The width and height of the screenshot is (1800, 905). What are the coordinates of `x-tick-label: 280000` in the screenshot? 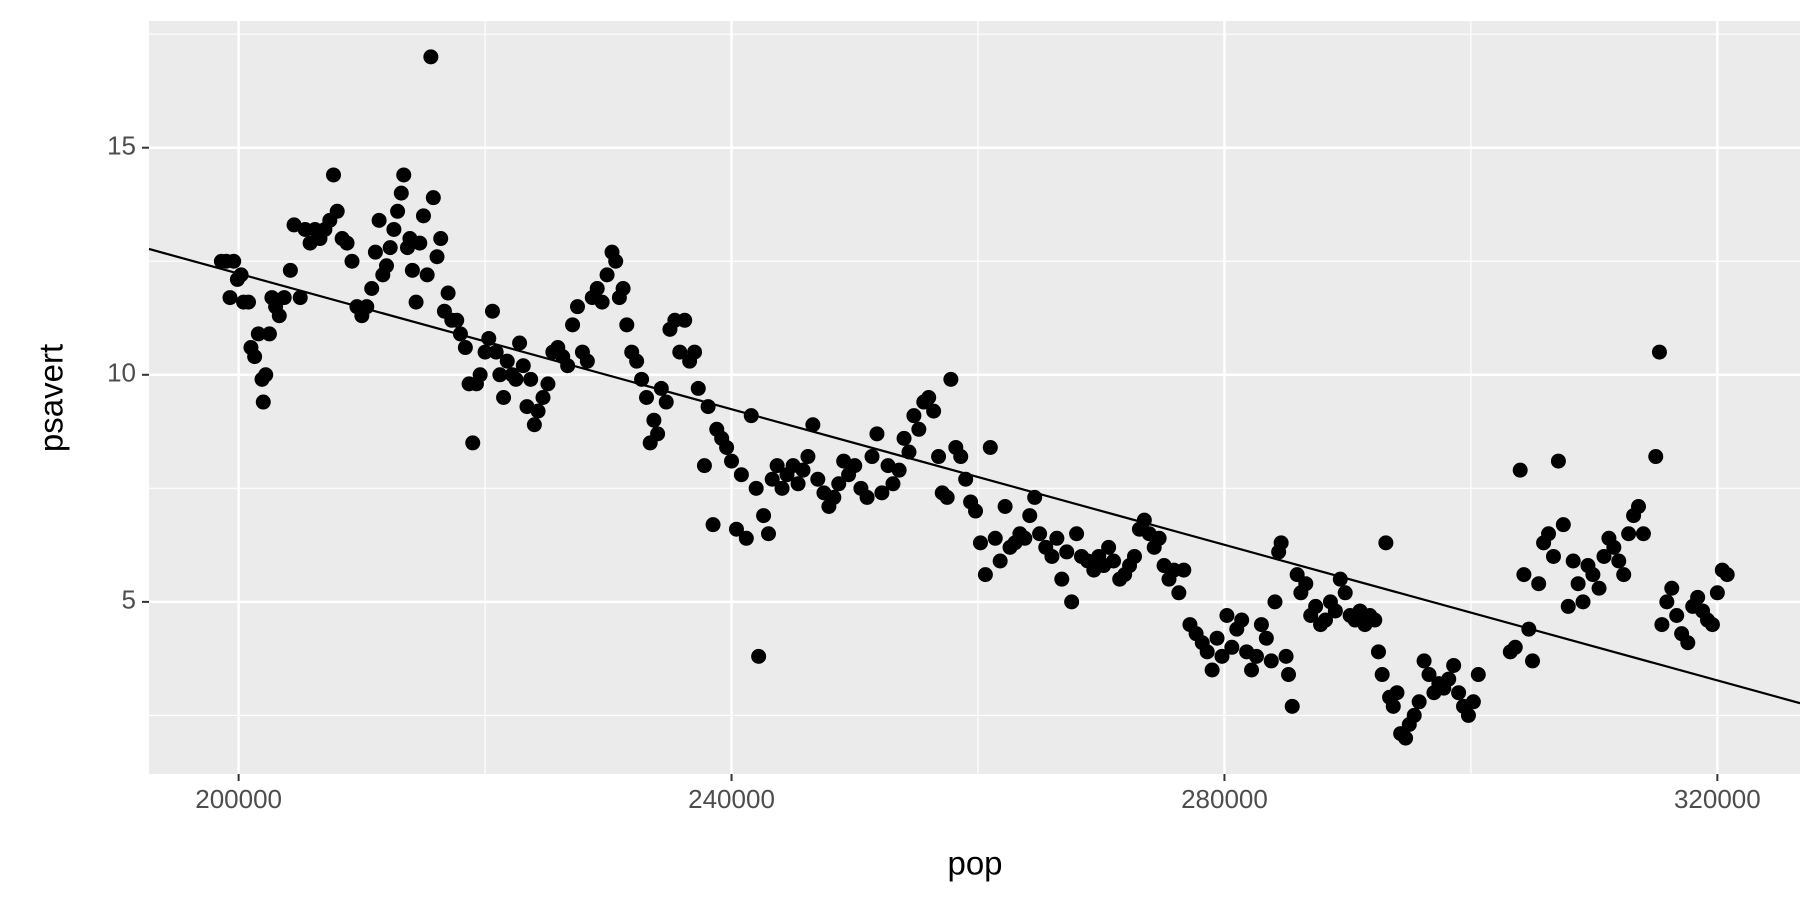 It's located at (1224, 799).